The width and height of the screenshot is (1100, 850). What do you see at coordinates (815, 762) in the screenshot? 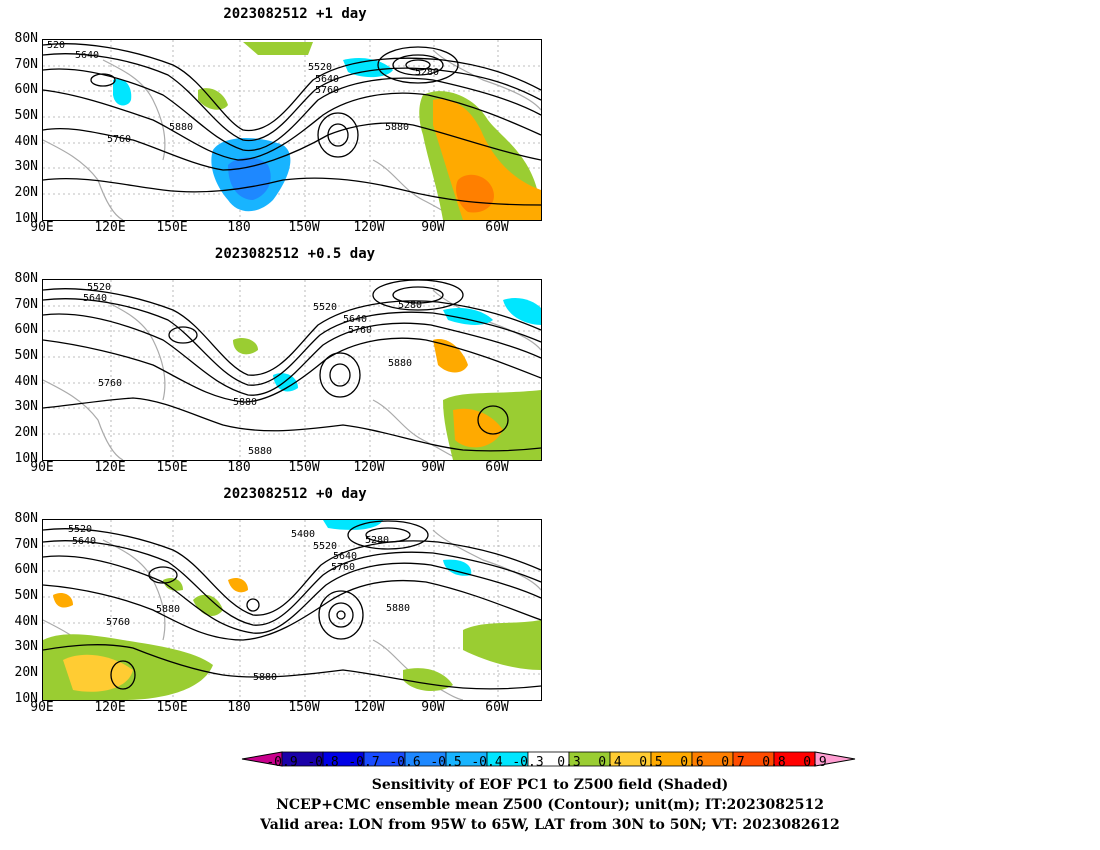
I see `colorbar-tick-label: 0.9` at bounding box center [815, 762].